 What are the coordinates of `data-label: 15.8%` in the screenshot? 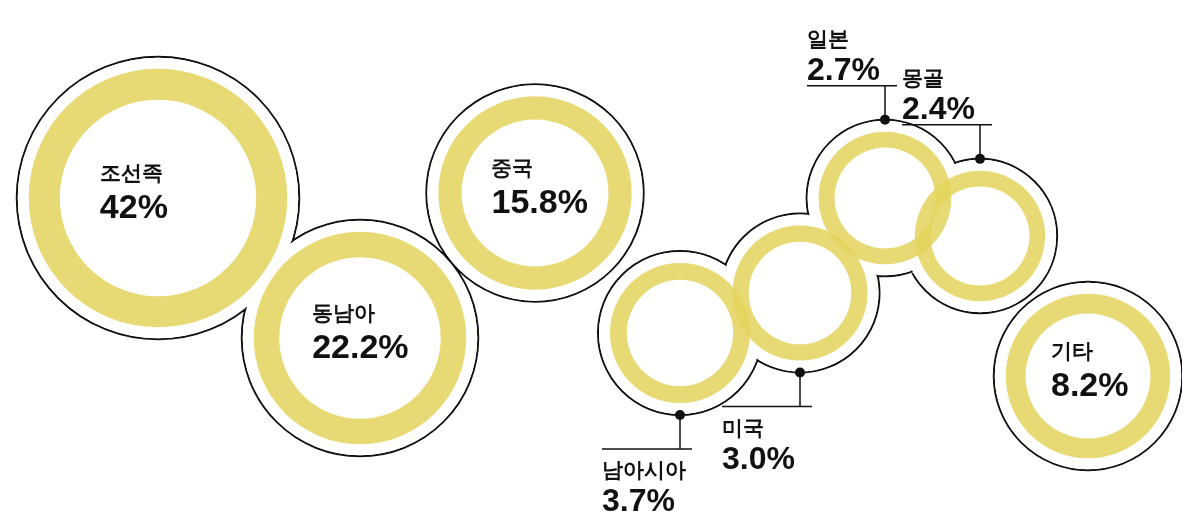 It's located at (539, 201).